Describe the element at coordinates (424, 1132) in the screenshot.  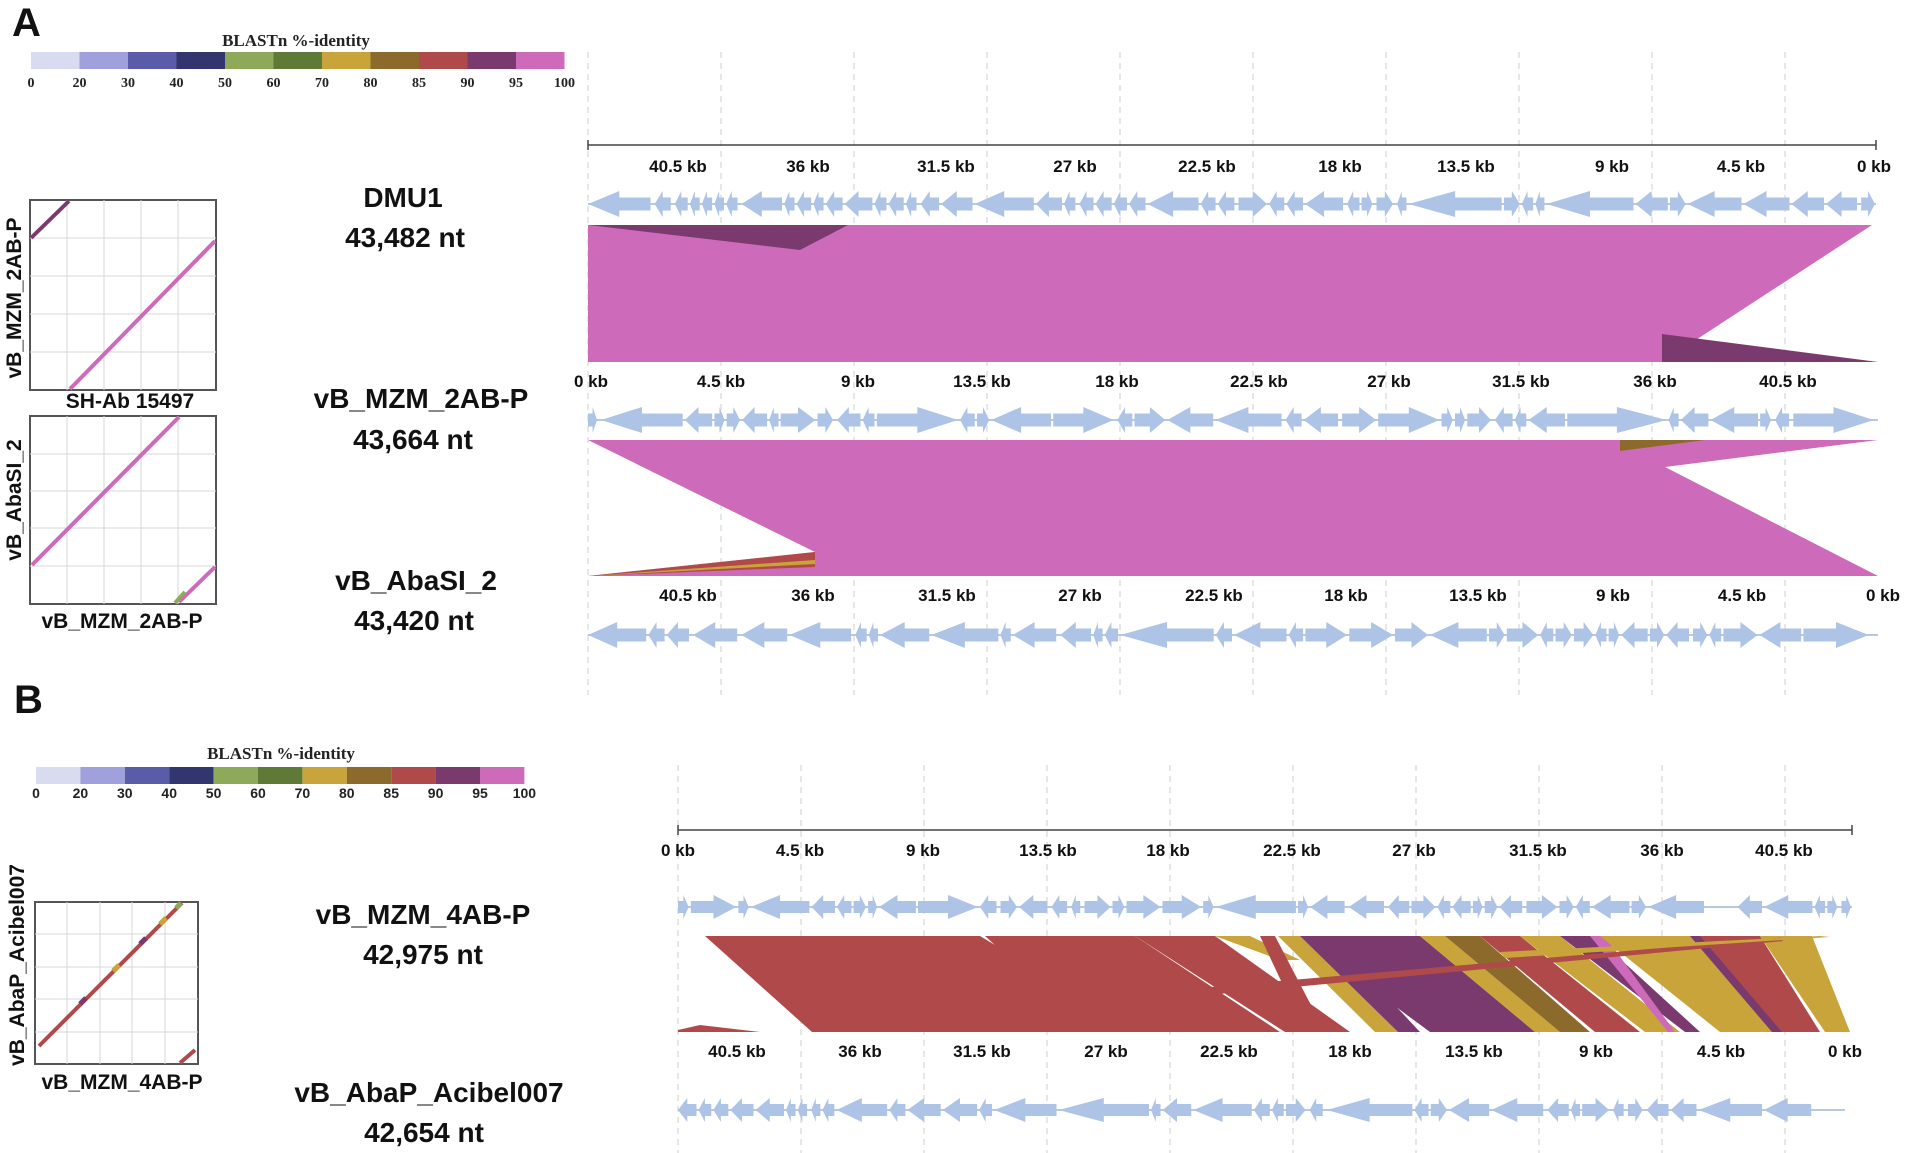
I see `genome-length-acibel007: 42,654 nt` at that location.